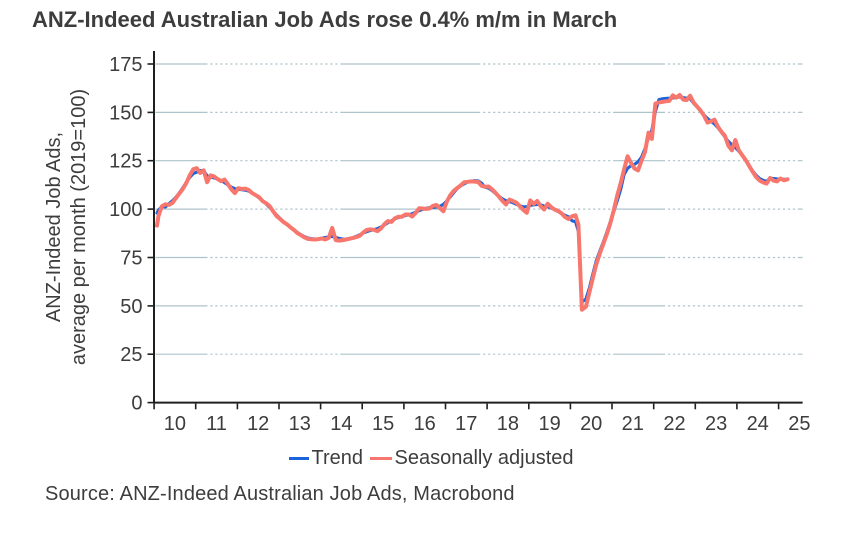 The image size is (844, 540). What do you see at coordinates (131, 259) in the screenshot?
I see `svg-text: 75` at bounding box center [131, 259].